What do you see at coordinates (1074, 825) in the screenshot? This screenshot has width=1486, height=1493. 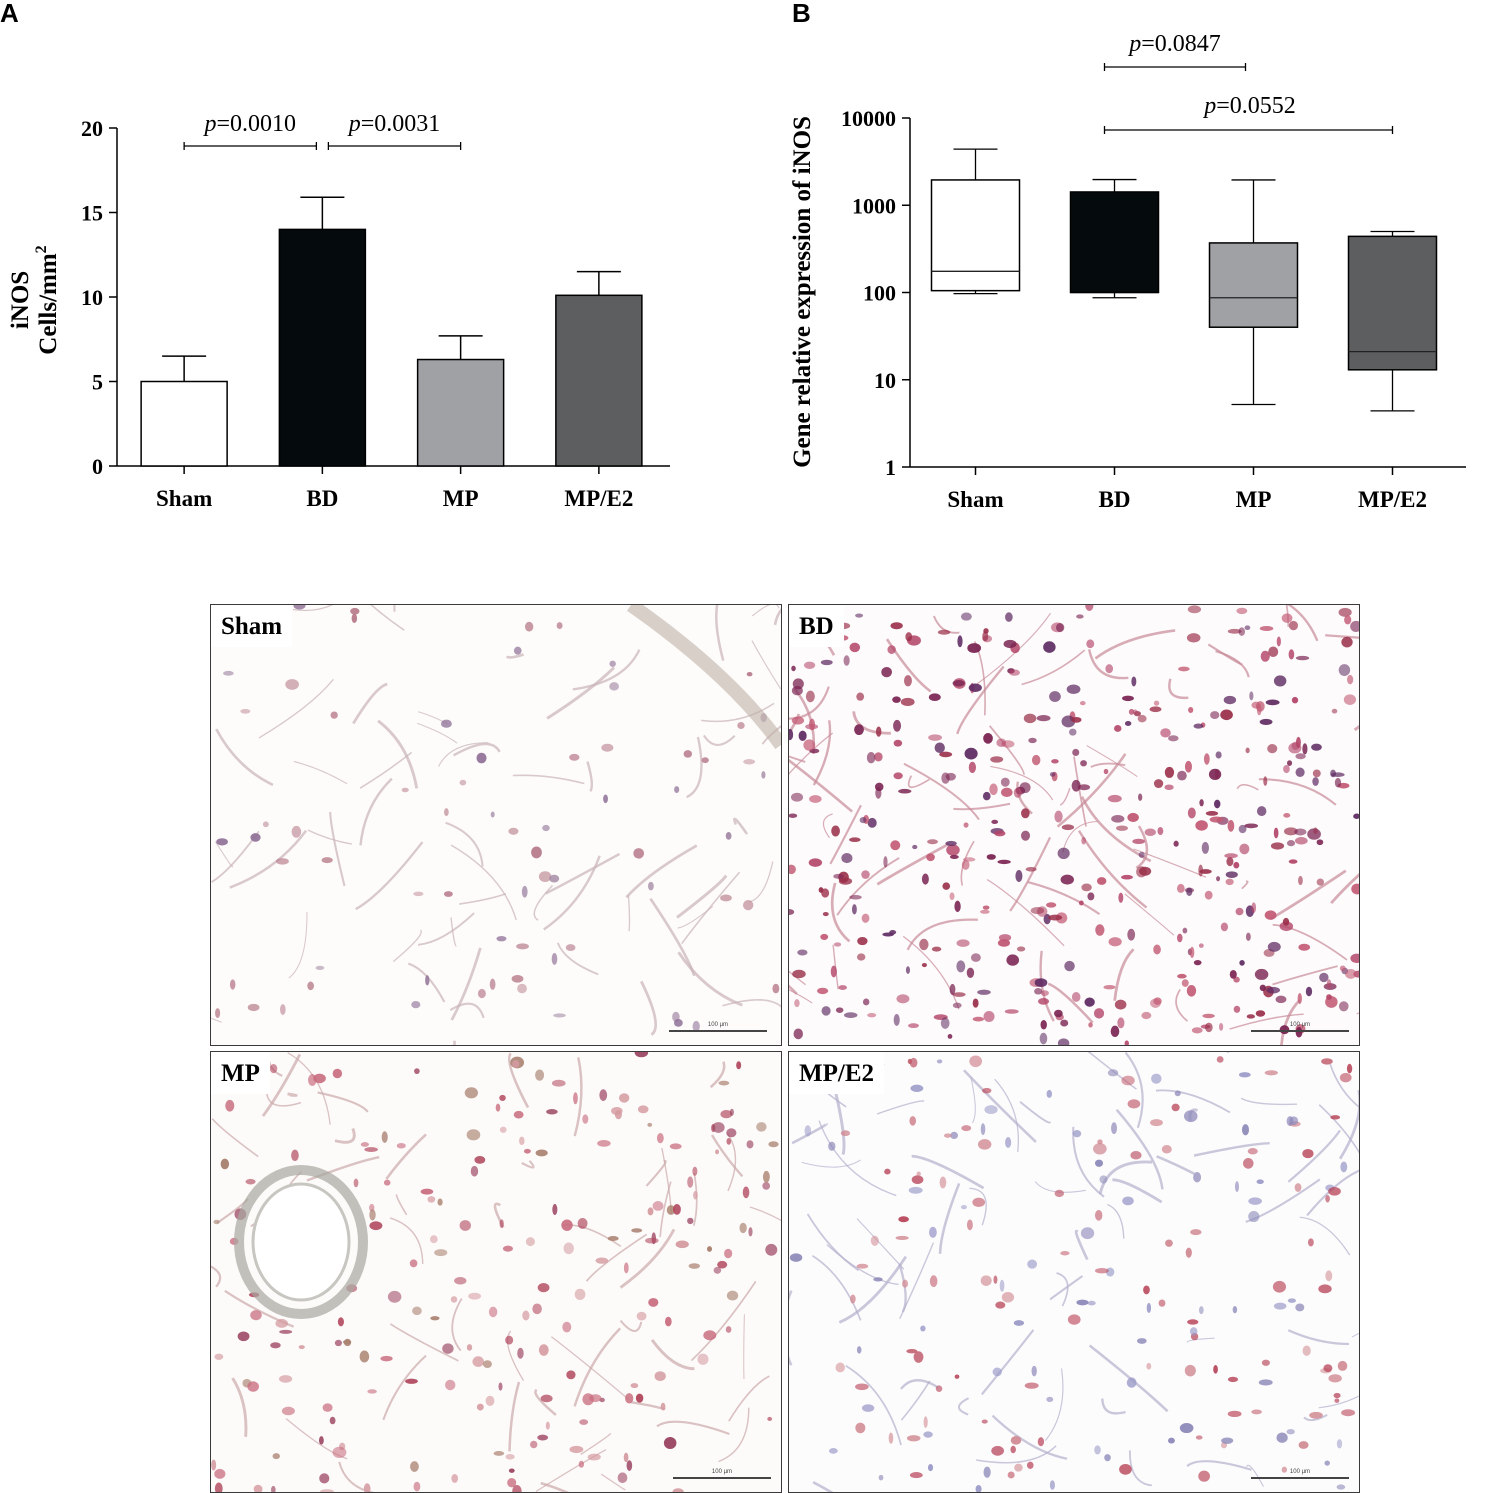 I see `micrograph-bd: BD 100 µm` at bounding box center [1074, 825].